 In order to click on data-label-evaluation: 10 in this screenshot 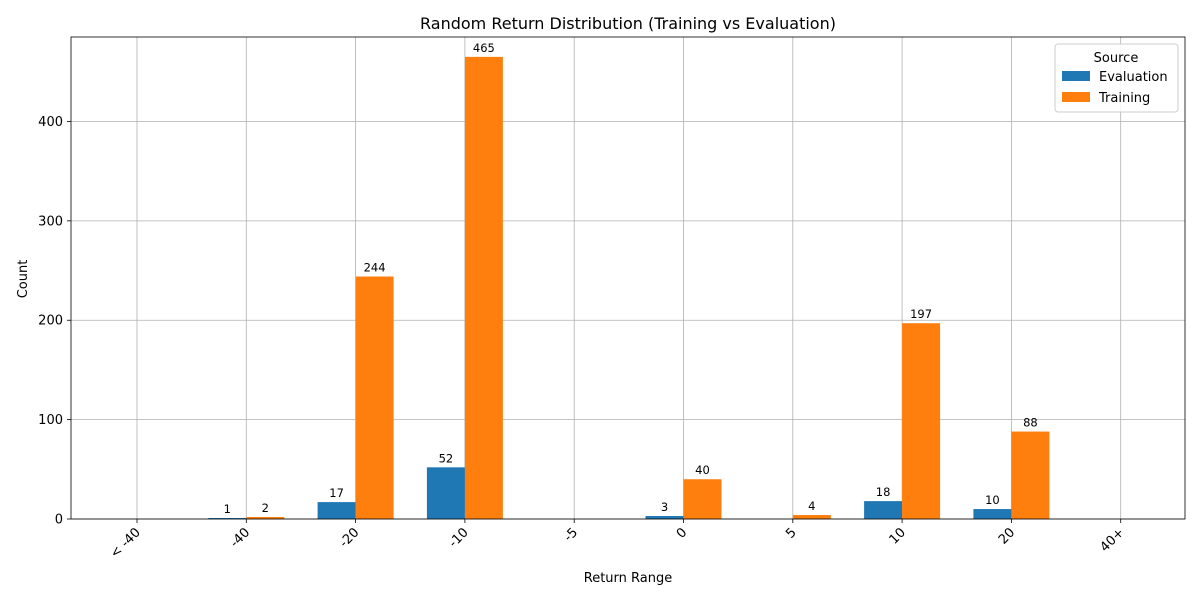, I will do `click(992, 500)`.